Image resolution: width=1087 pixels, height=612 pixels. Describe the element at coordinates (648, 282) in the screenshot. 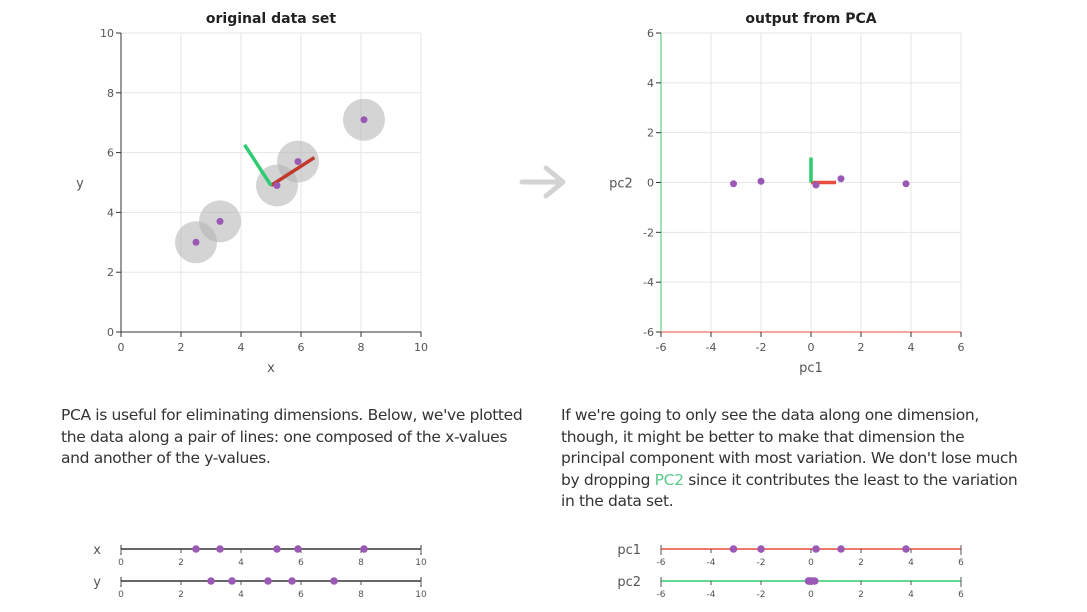

I see `y-tick-label: -4` at that location.